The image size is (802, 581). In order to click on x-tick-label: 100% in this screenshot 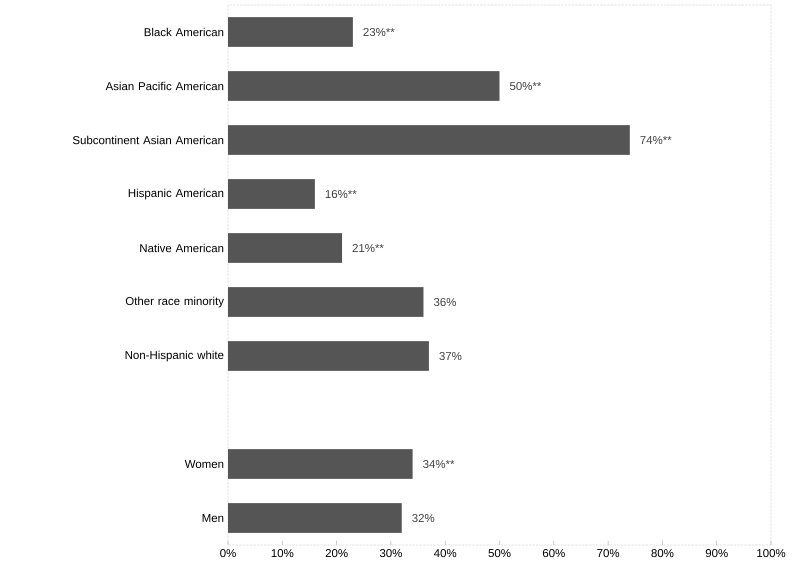, I will do `click(771, 553)`.